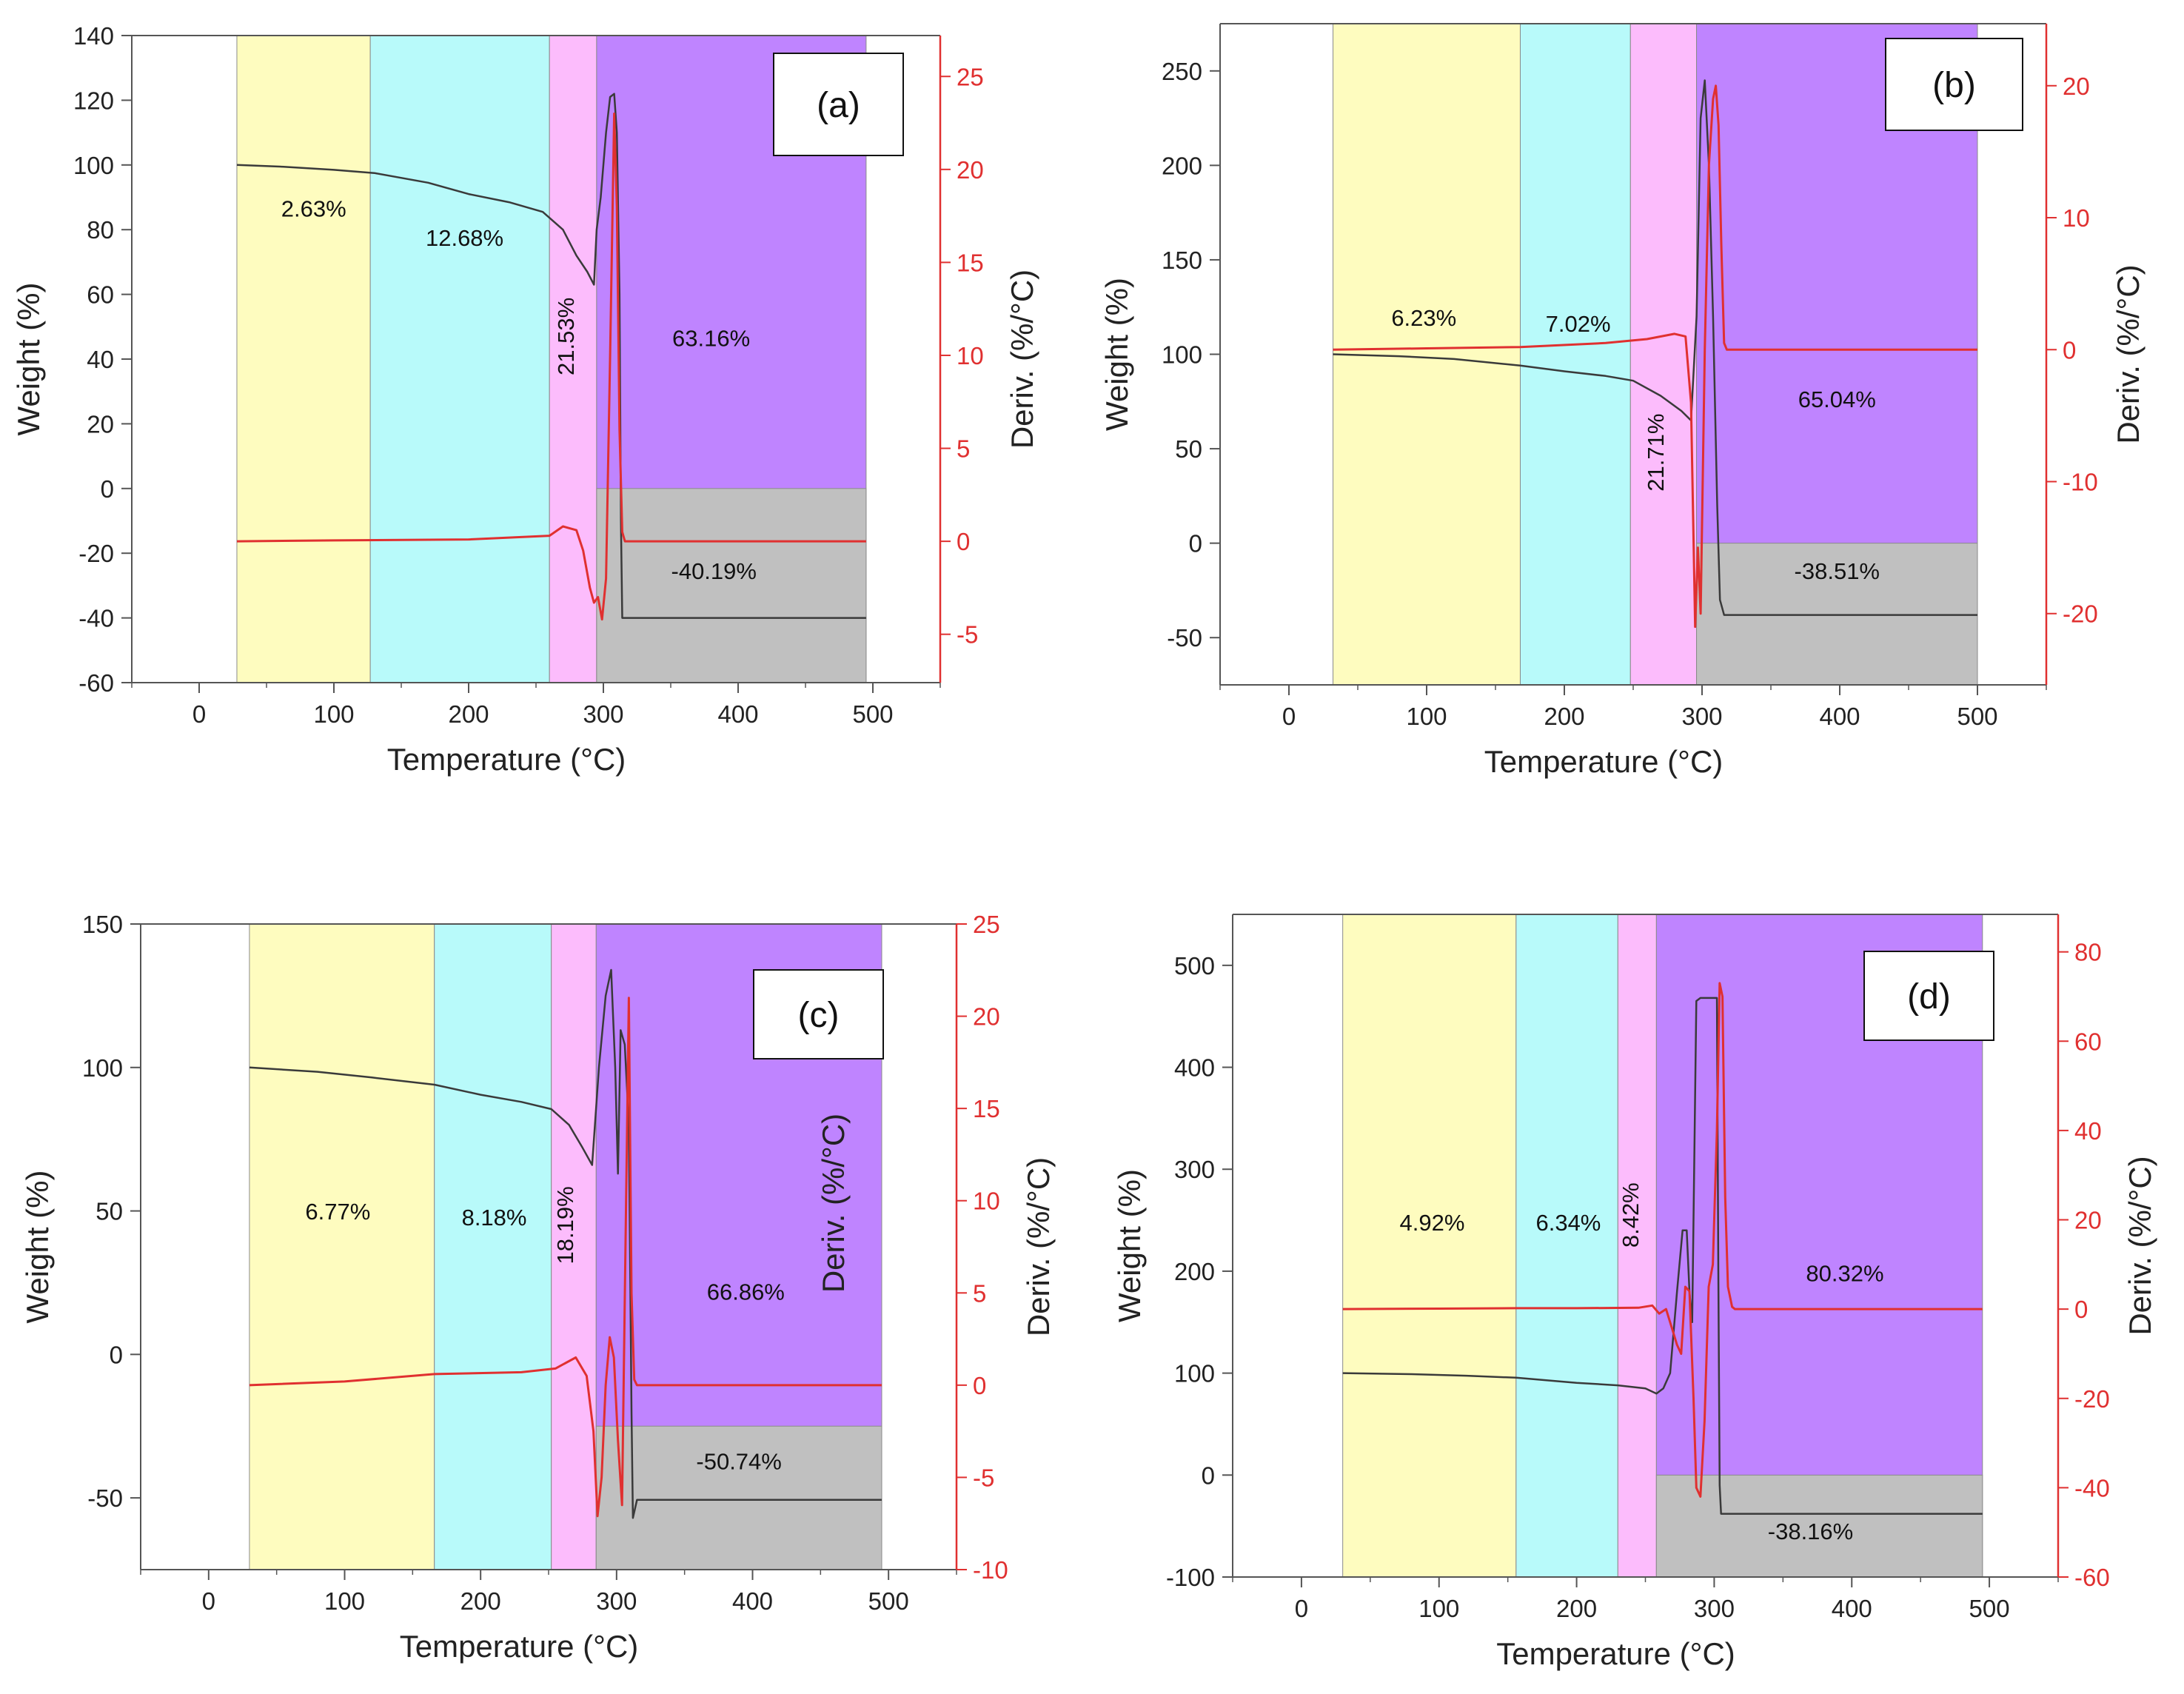  What do you see at coordinates (970, 76) in the screenshot?
I see `y2-tick-label: 25` at bounding box center [970, 76].